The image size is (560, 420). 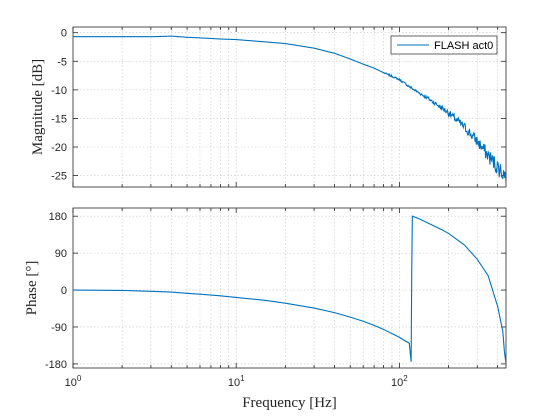 What do you see at coordinates (62, 62) in the screenshot?
I see `magnitude-y-tick-label: -5` at bounding box center [62, 62].